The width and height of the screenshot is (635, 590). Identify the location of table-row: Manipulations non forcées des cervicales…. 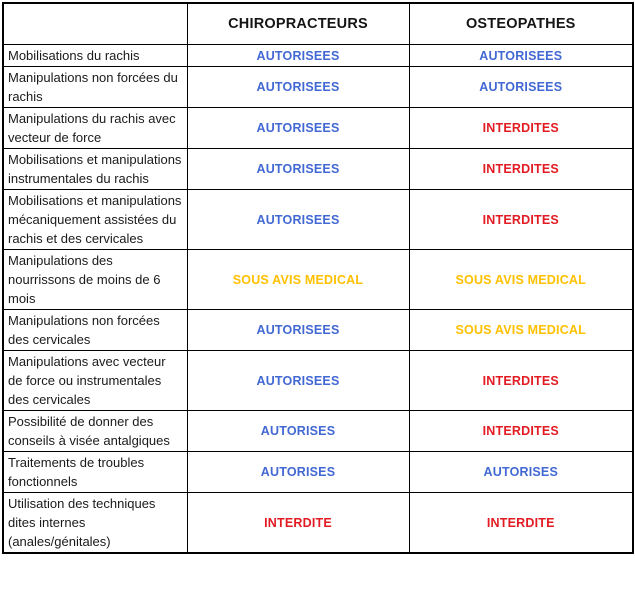
(318, 330).